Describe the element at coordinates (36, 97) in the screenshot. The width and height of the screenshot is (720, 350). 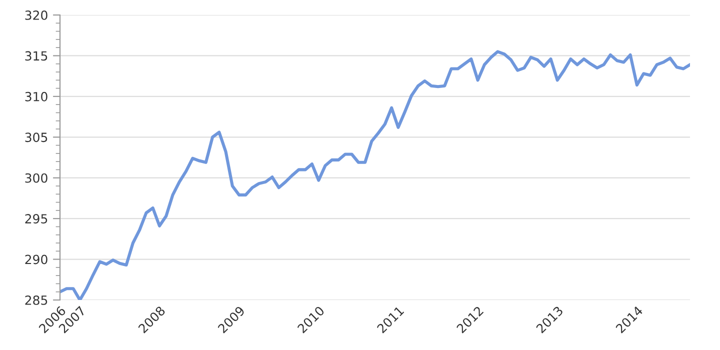
I see `y-tick-label: 310` at that location.